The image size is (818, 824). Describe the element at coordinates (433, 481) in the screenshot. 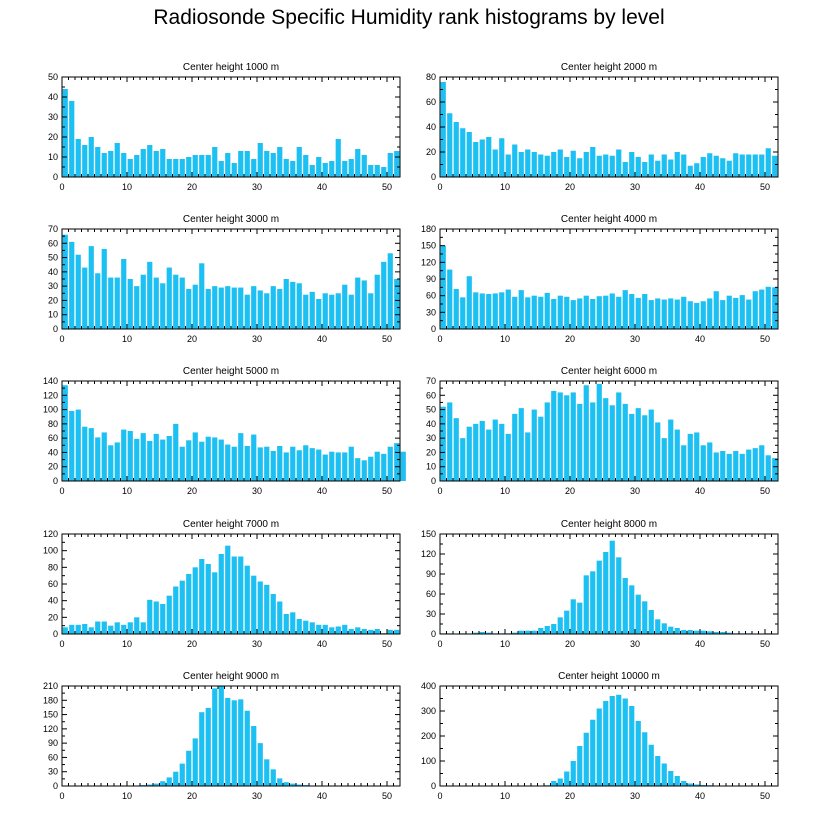

I see `y-tick-label: 0` at that location.